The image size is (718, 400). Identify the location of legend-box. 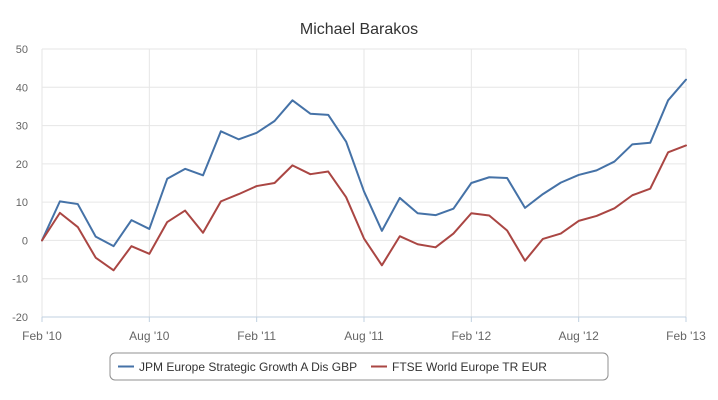
(359, 366).